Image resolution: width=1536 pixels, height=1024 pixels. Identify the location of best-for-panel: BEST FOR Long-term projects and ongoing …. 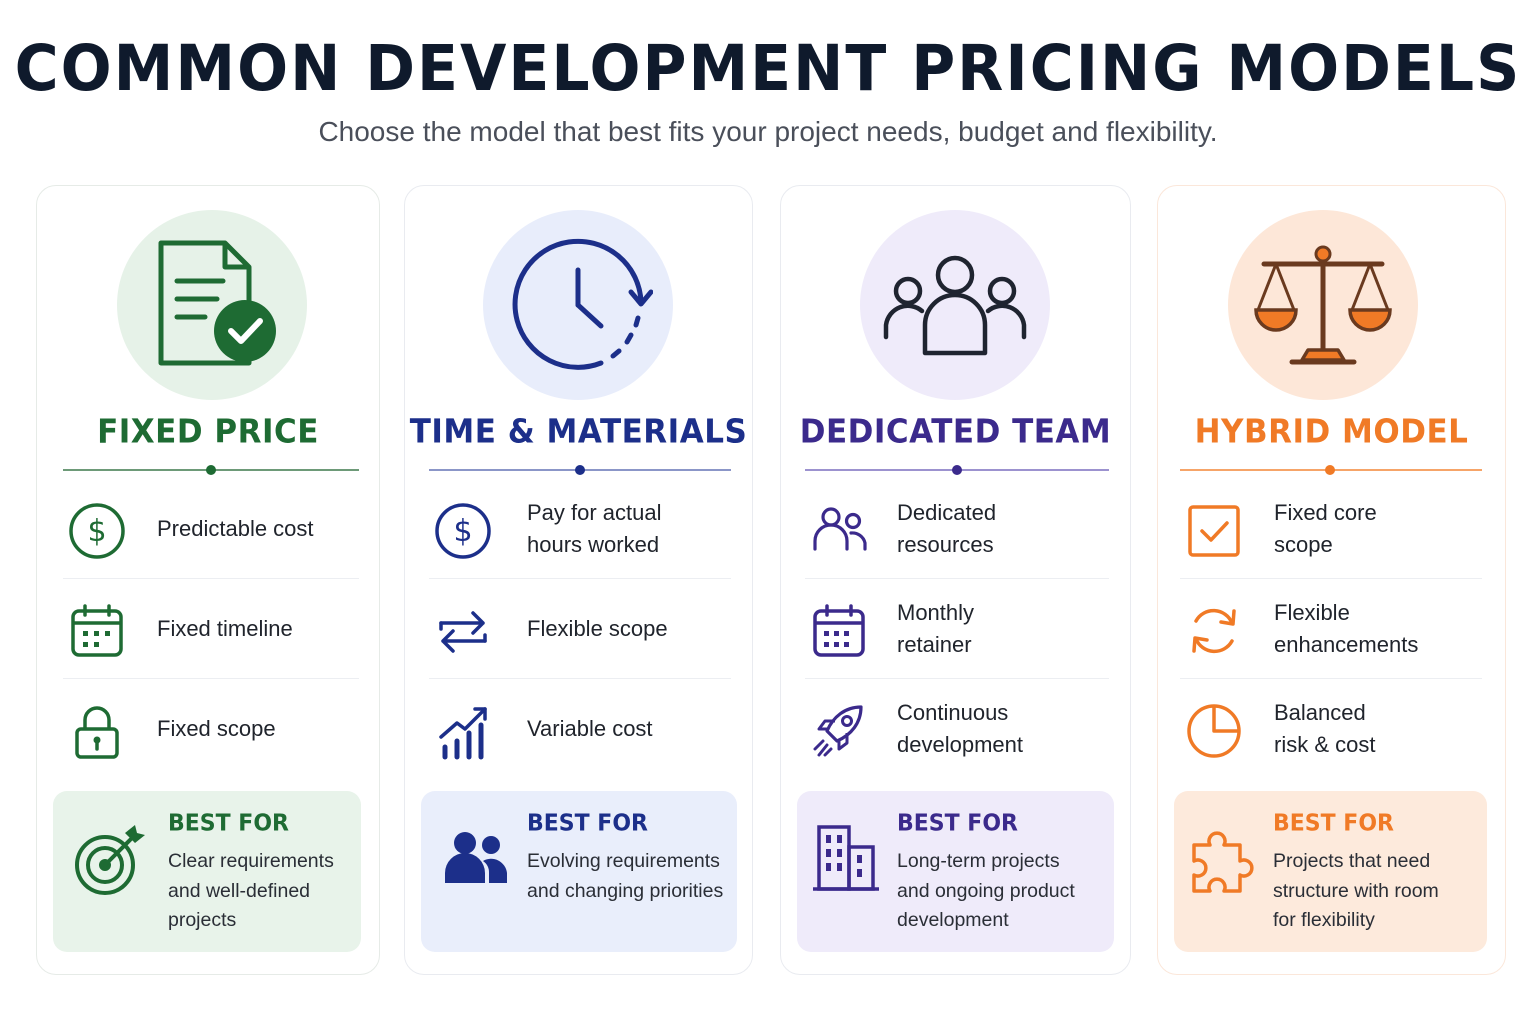
(955, 871).